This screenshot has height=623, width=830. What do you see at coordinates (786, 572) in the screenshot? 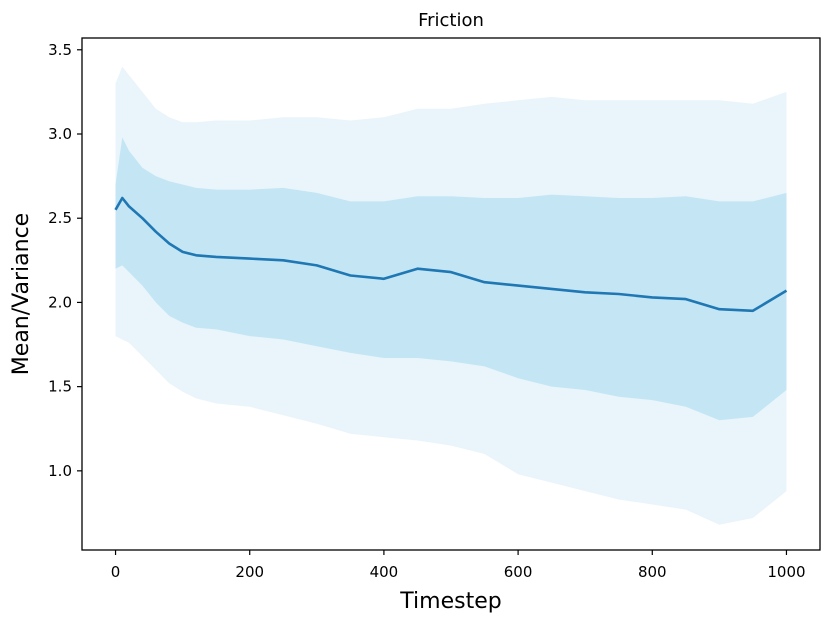
I see `x-tick-label: 1000` at bounding box center [786, 572].